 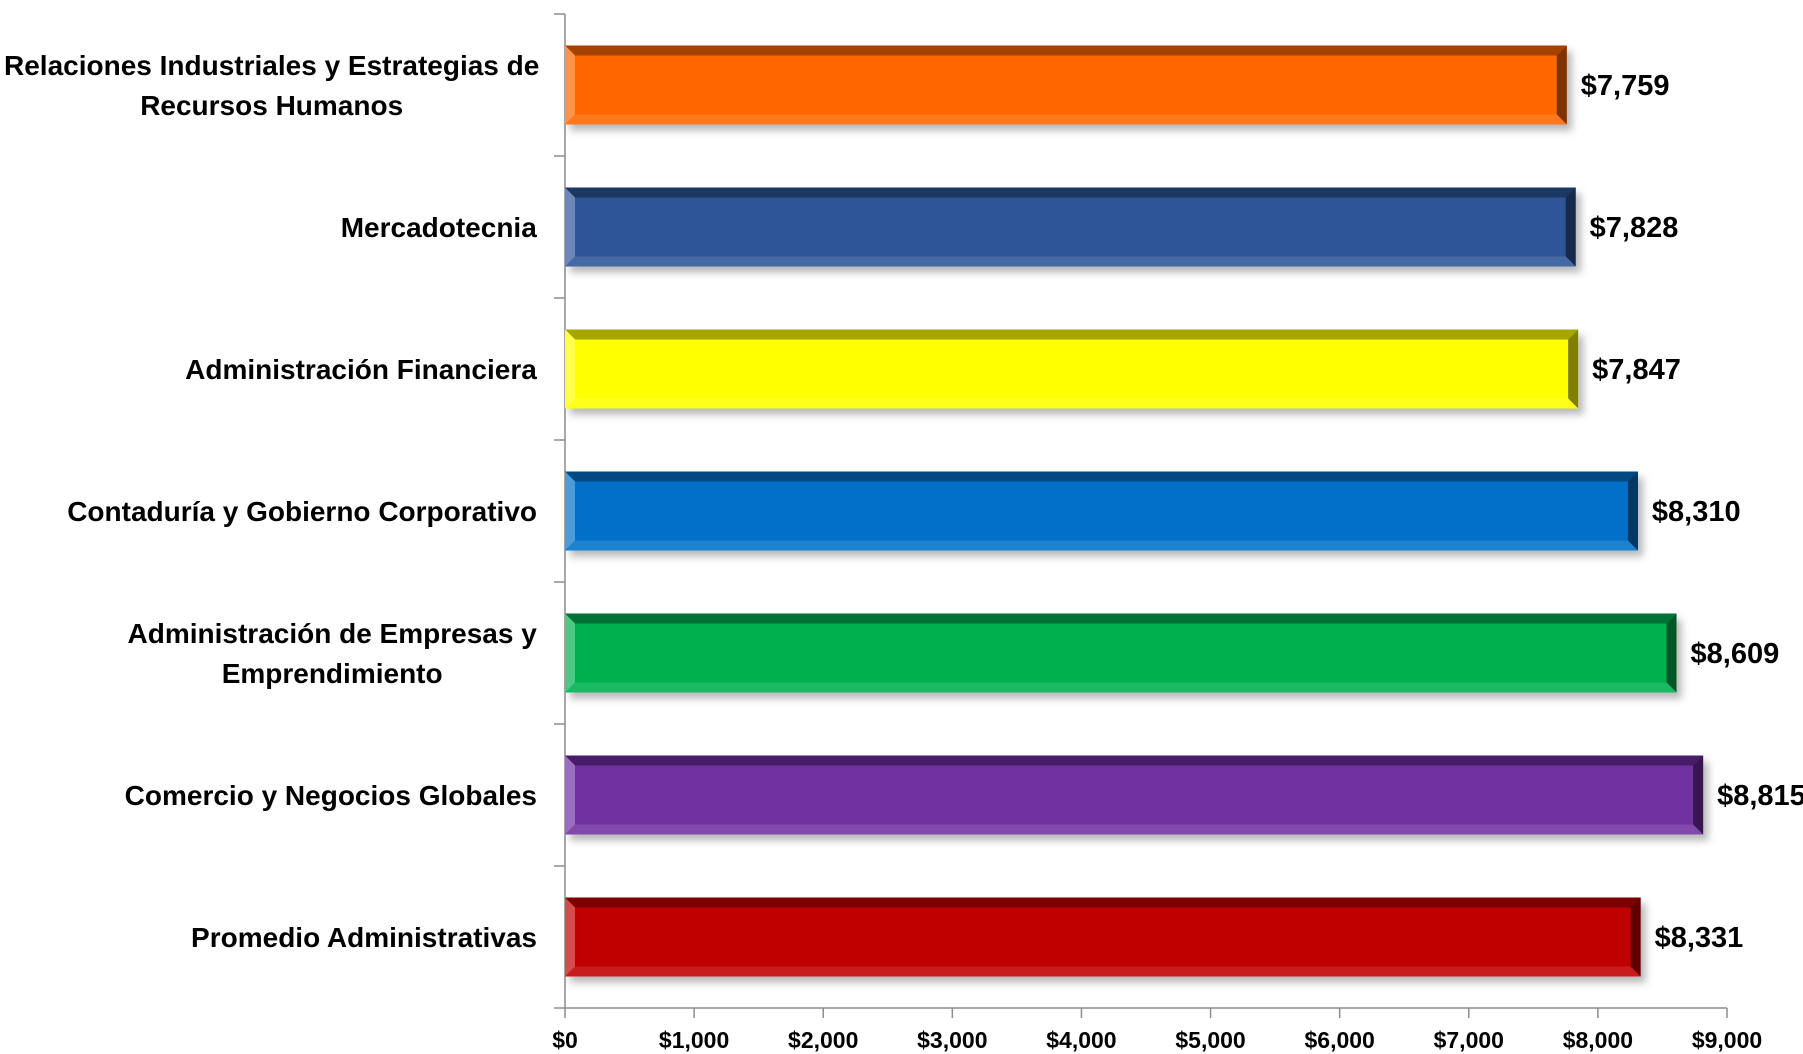 I want to click on x-tick-label: $5,000, so click(x=1210, y=1040).